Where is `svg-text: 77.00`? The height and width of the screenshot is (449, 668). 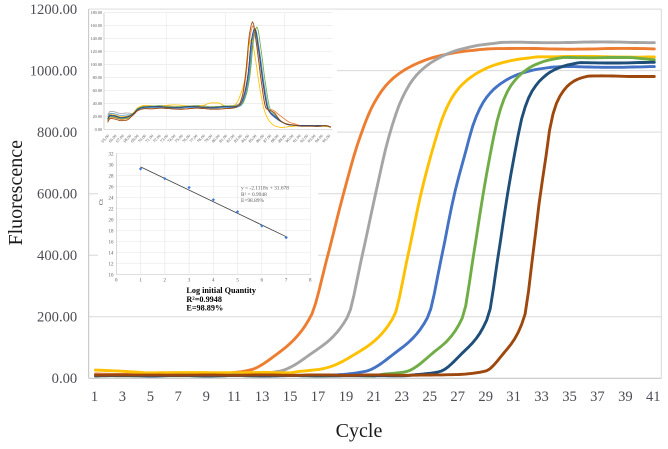
svg-text: 77.00 is located at coordinates (193, 138).